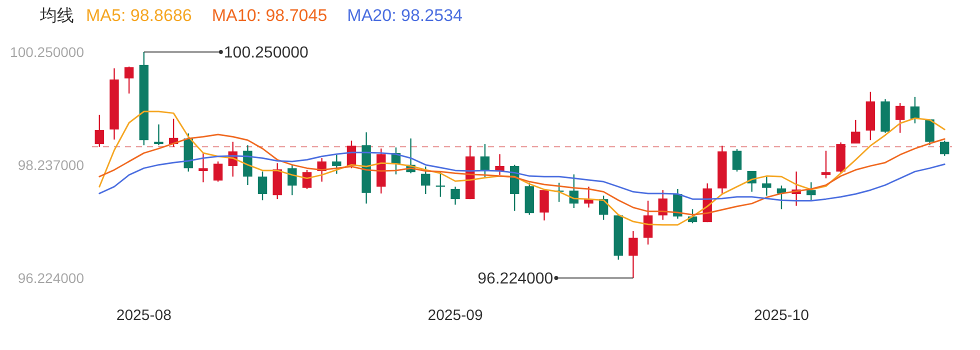 This screenshot has height=350, width=980. What do you see at coordinates (516, 279) in the screenshot?
I see `annotation: 96.224000` at bounding box center [516, 279].